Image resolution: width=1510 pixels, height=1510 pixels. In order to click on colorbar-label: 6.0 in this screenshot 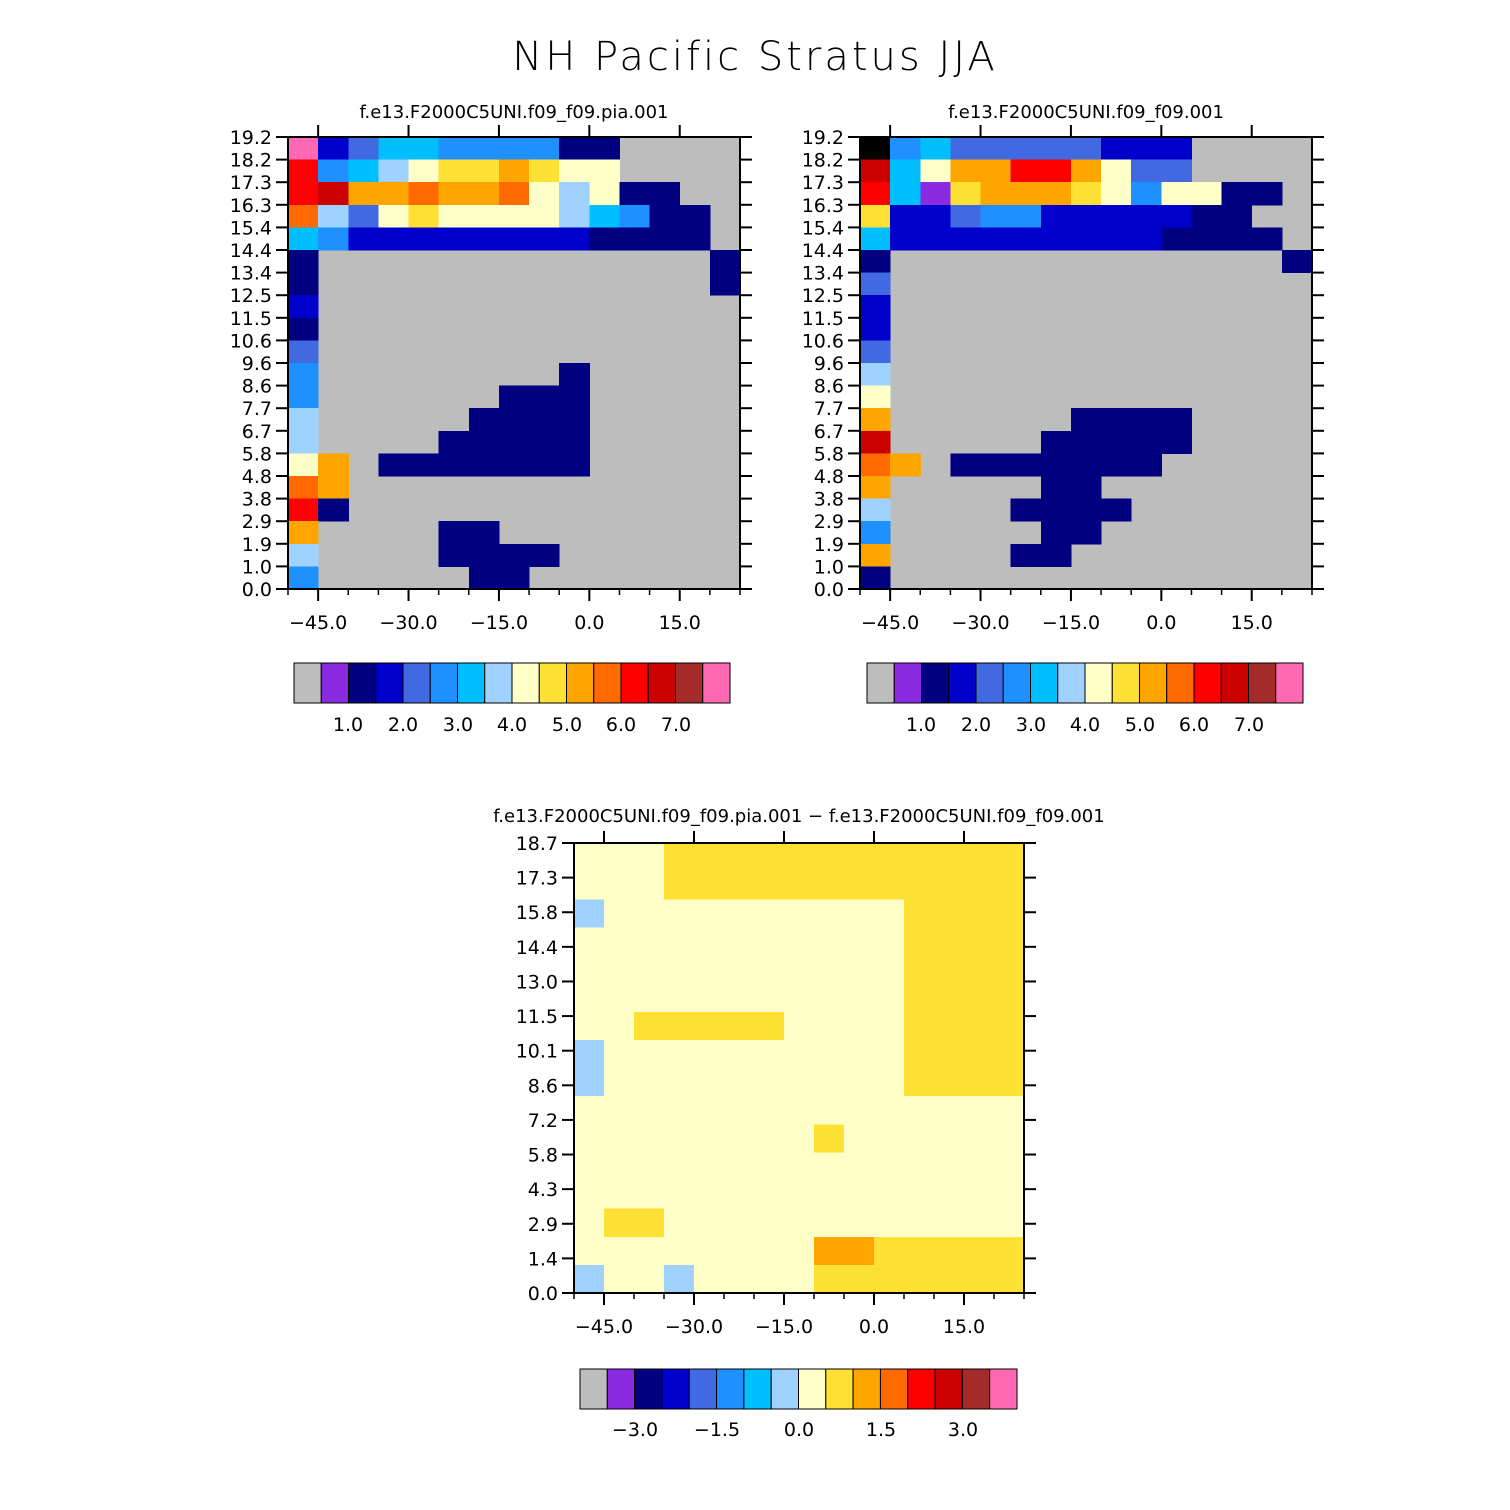, I will do `click(621, 725)`.